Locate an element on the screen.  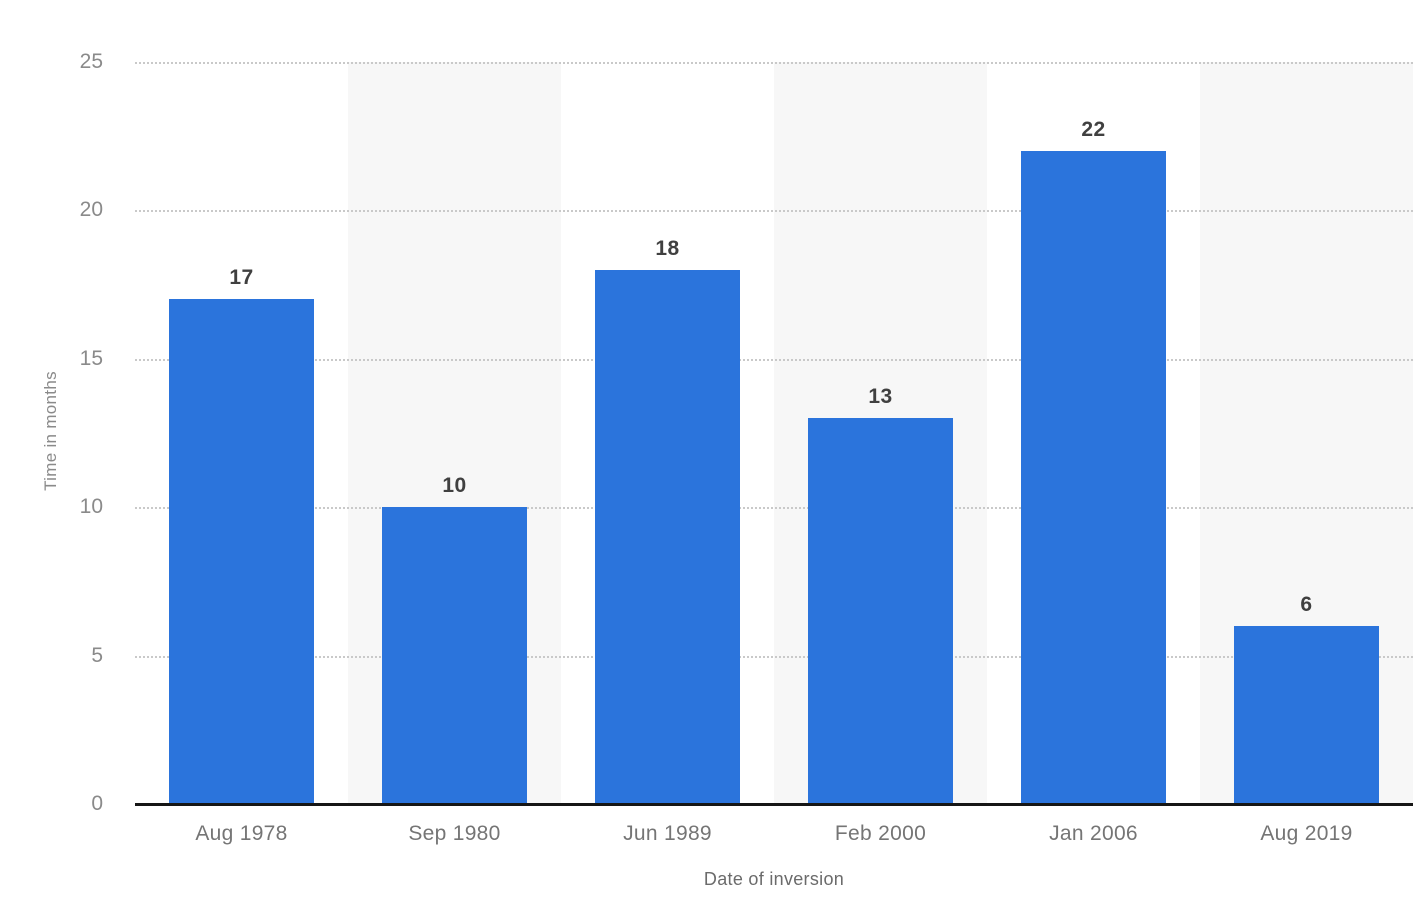
y-axis-tick-5: 5 is located at coordinates (97, 655).